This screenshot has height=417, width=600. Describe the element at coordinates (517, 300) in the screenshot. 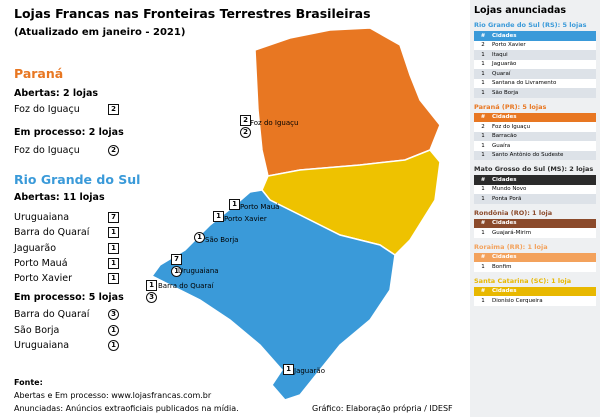

I see `row-city: Dionísio Cerqueira` at that location.